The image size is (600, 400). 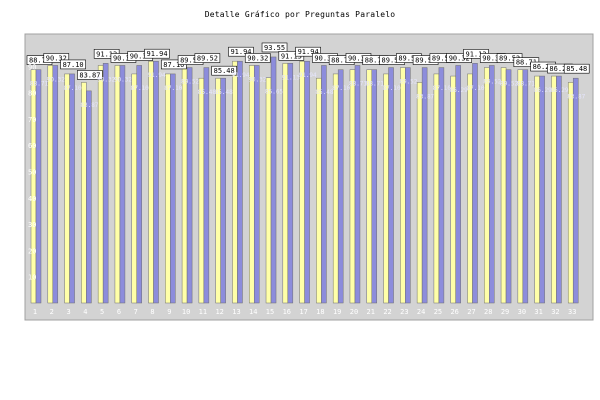 What do you see at coordinates (219, 312) in the screenshot?
I see `x-tick-label: 12` at bounding box center [219, 312].